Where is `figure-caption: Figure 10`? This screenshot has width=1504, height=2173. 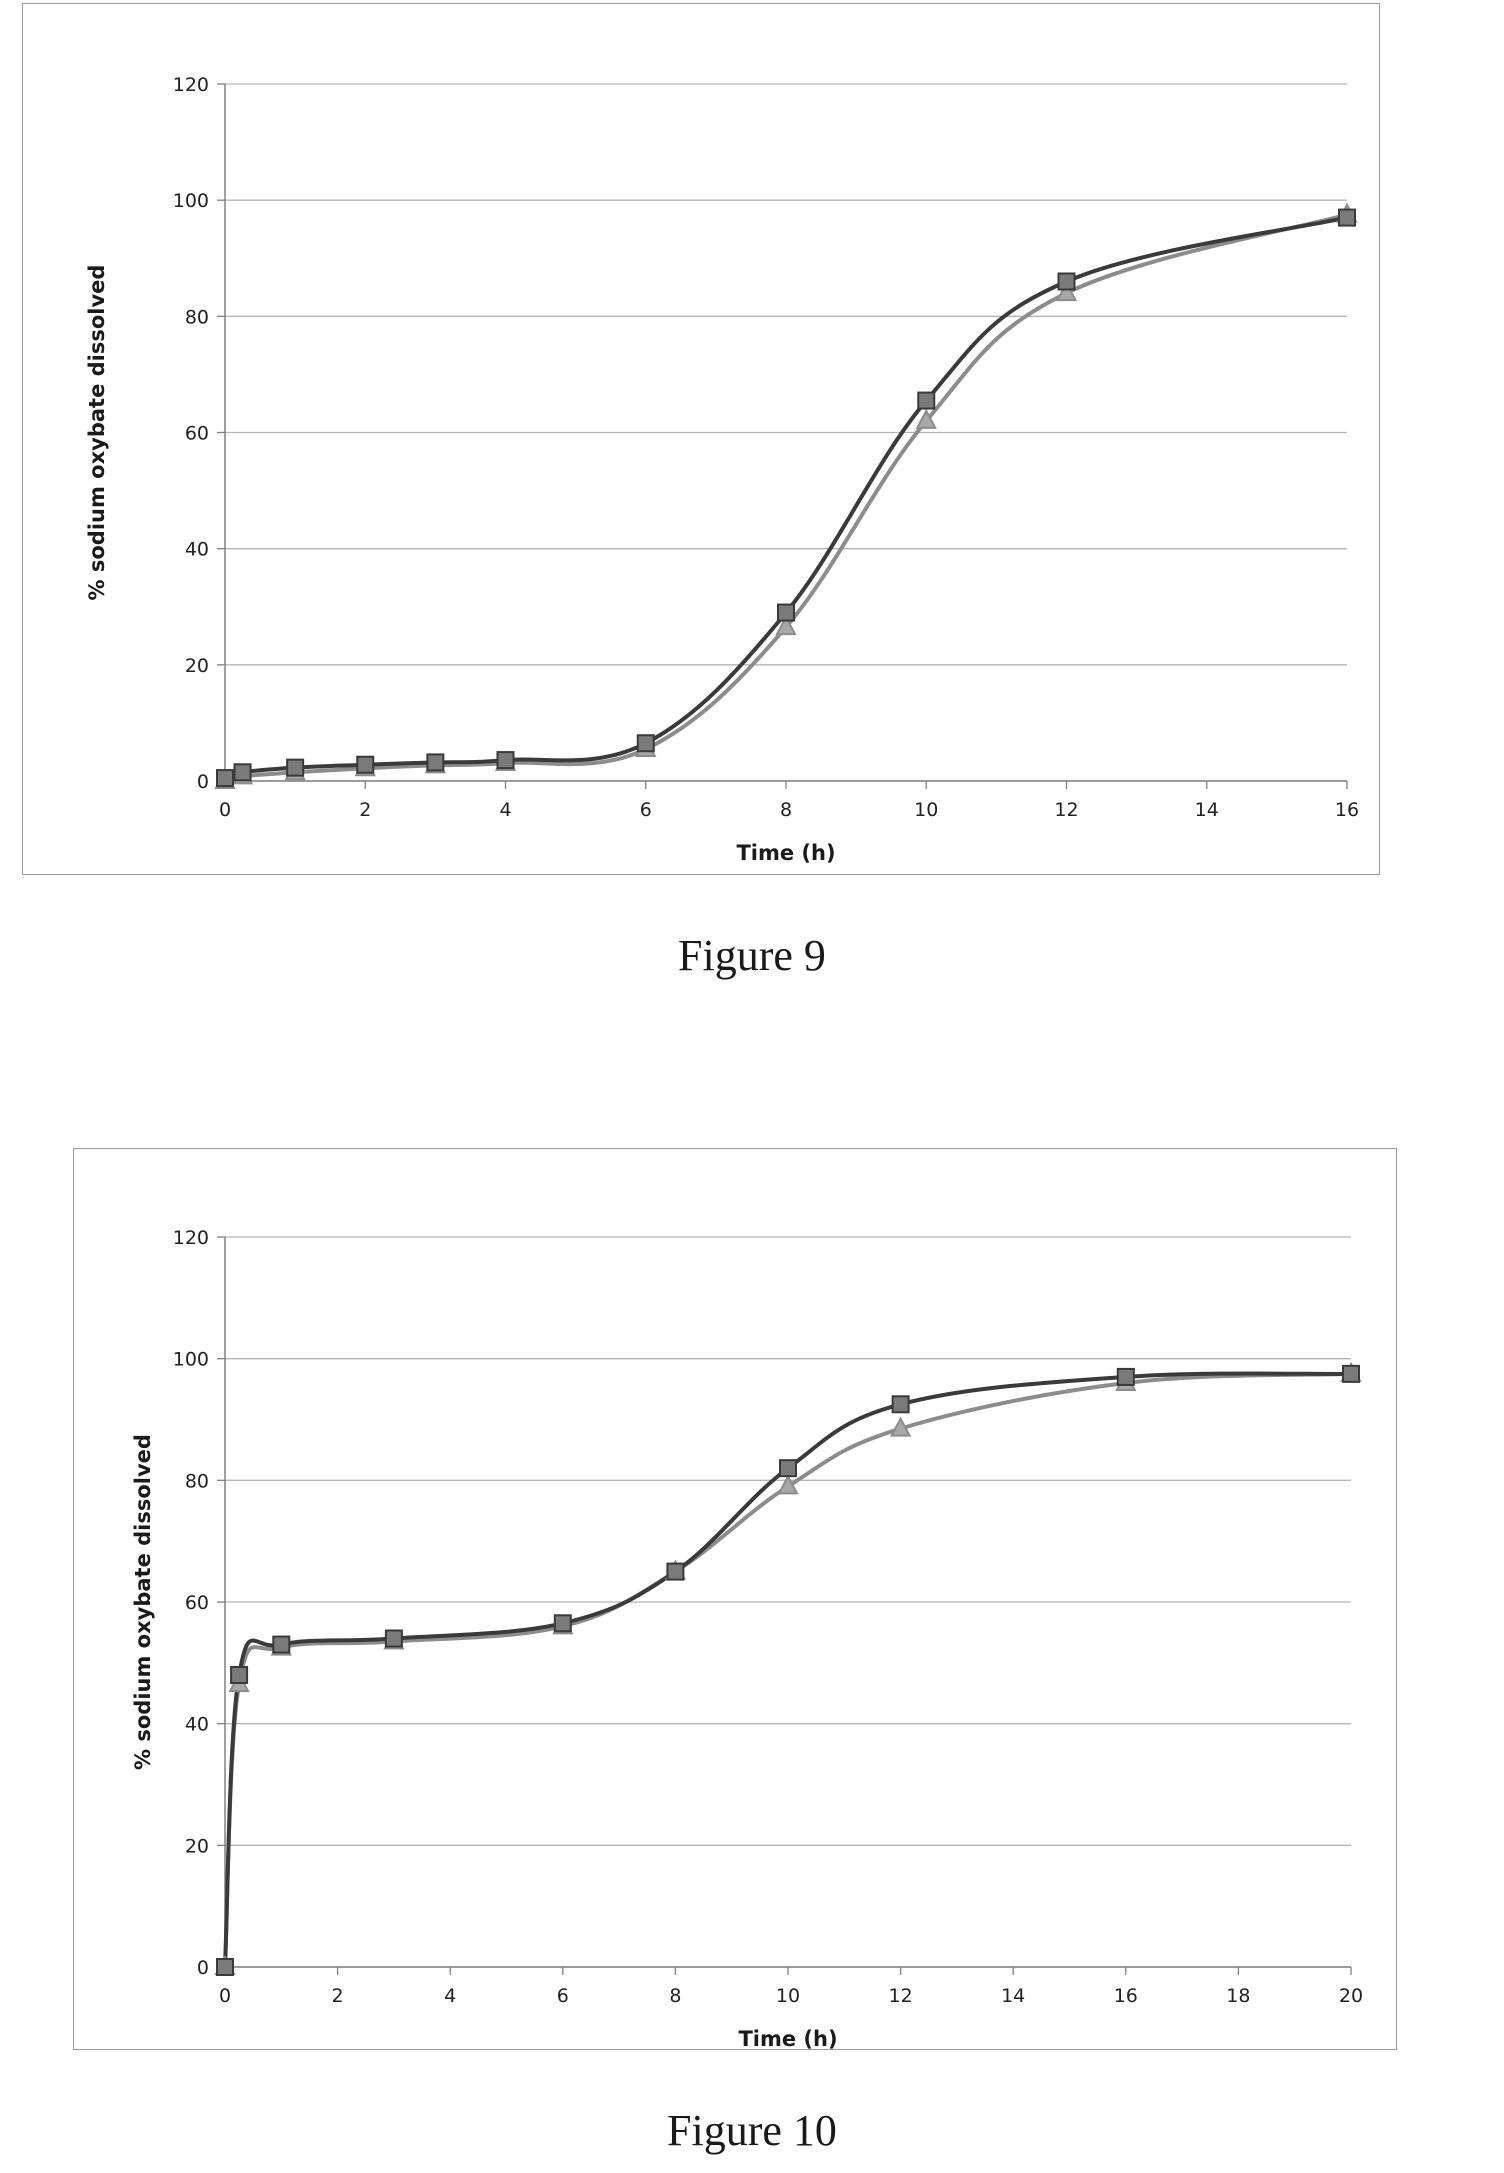 figure-caption: Figure 10 is located at coordinates (752, 2130).